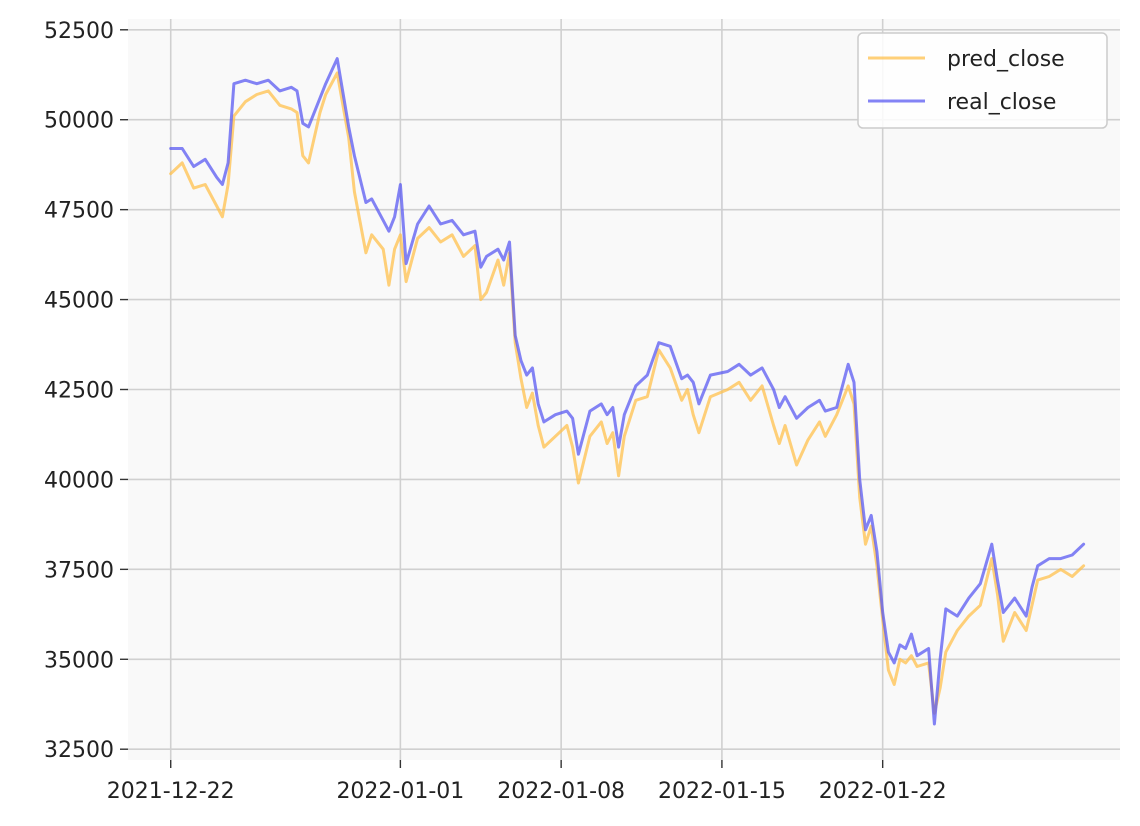 The image size is (1140, 826). I want to click on x-tick-label: 2022-01-08, so click(561, 791).